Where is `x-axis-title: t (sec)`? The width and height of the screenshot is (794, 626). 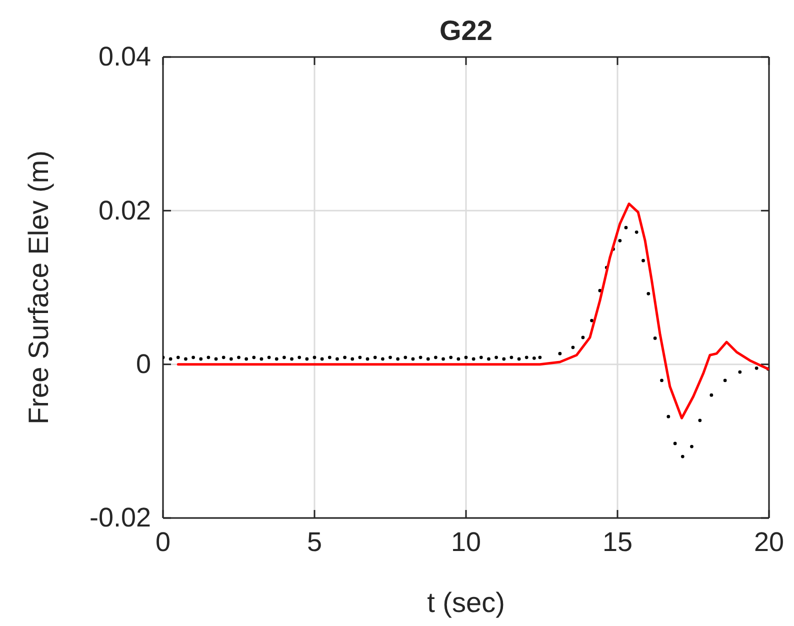 x-axis-title: t (sec) is located at coordinates (466, 602).